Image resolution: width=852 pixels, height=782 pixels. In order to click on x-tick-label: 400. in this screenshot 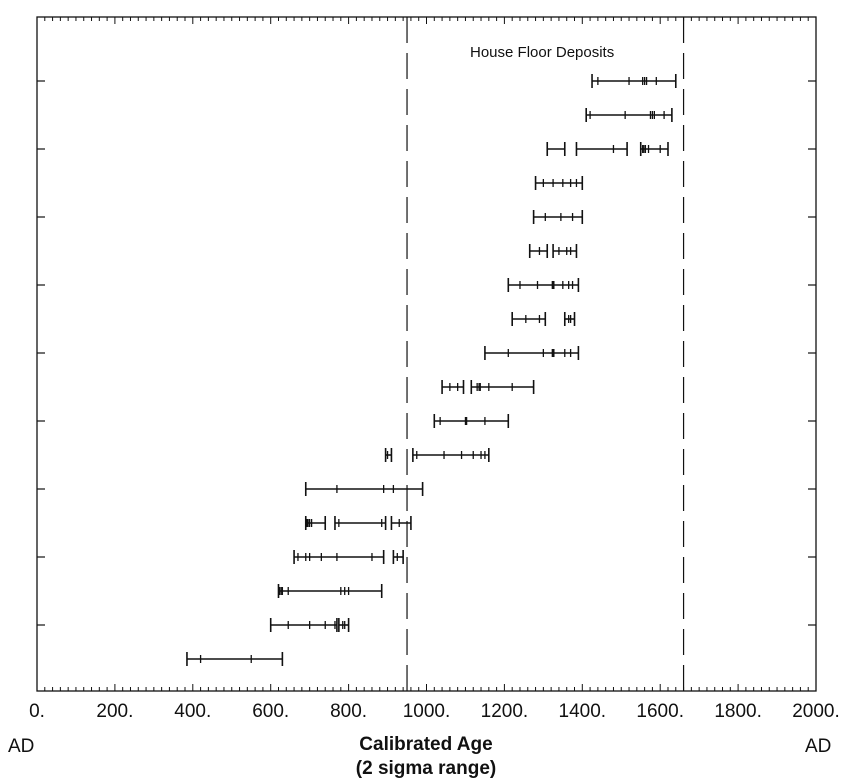, I will do `click(192, 711)`.